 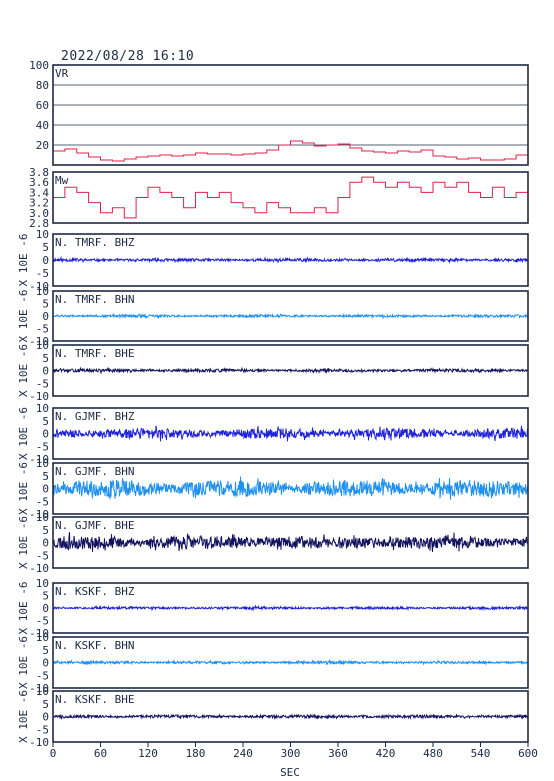 What do you see at coordinates (42, 105) in the screenshot?
I see `y-tick-label: 60` at bounding box center [42, 105].